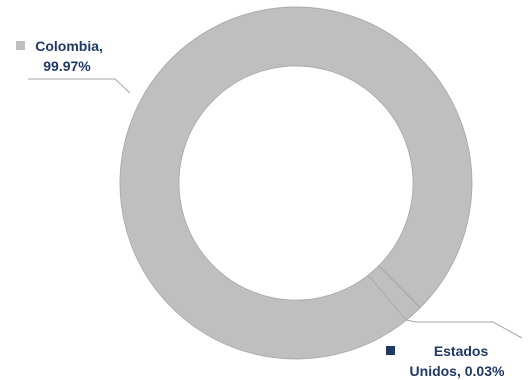  Describe the element at coordinates (390, 350) in the screenshot. I see `label-swatch-estados-unidos` at that location.